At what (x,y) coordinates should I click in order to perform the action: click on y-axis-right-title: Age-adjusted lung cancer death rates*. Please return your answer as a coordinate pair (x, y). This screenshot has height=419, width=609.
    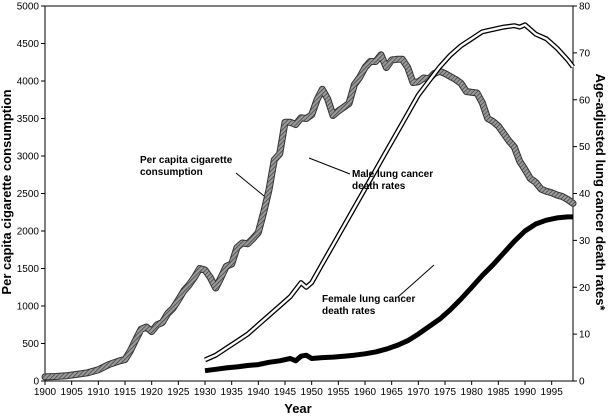
    Looking at the image, I should click on (600, 193).